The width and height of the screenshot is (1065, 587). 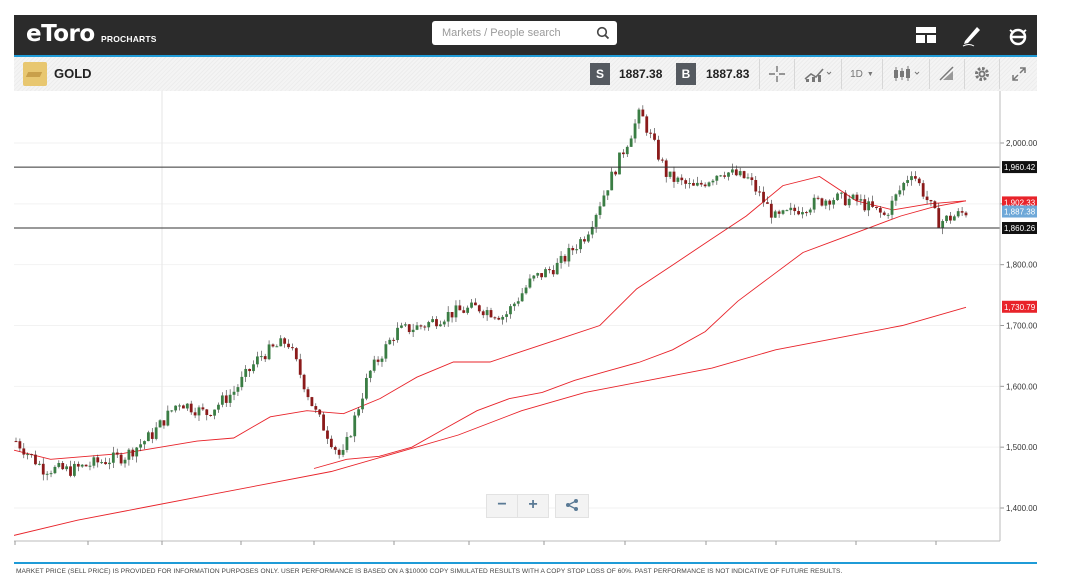 I want to click on sell-price: 1887.38, so click(x=641, y=74).